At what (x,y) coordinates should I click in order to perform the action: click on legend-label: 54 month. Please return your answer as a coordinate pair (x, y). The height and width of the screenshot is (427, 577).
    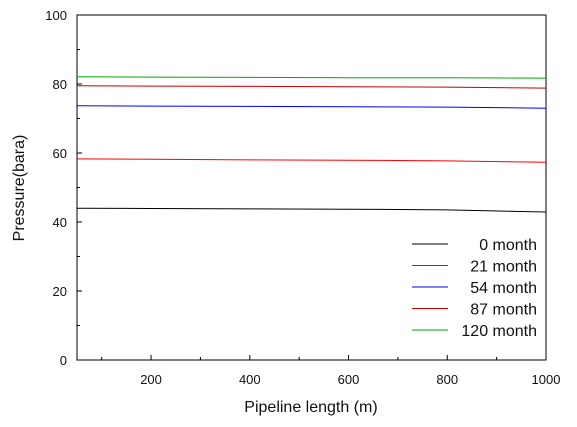
    Looking at the image, I should click on (503, 288).